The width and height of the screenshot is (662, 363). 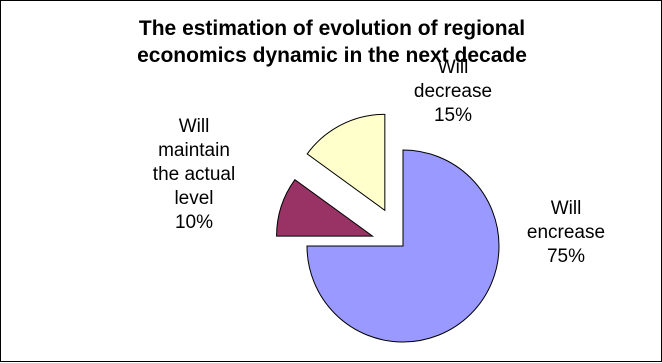 I want to click on pie-label-line: decrease, so click(x=453, y=91).